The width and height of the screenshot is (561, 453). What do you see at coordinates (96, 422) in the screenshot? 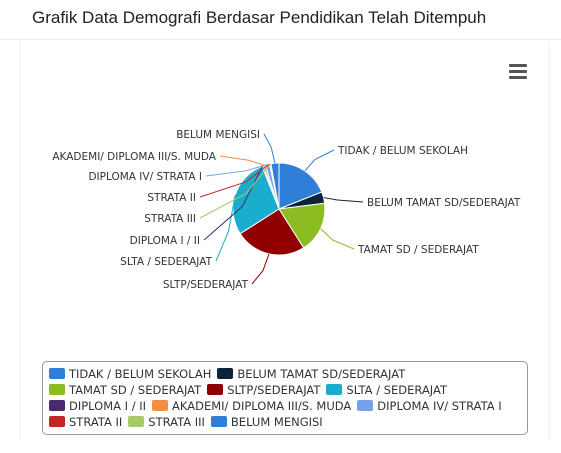
I see `legend-label: STRATA II` at bounding box center [96, 422].